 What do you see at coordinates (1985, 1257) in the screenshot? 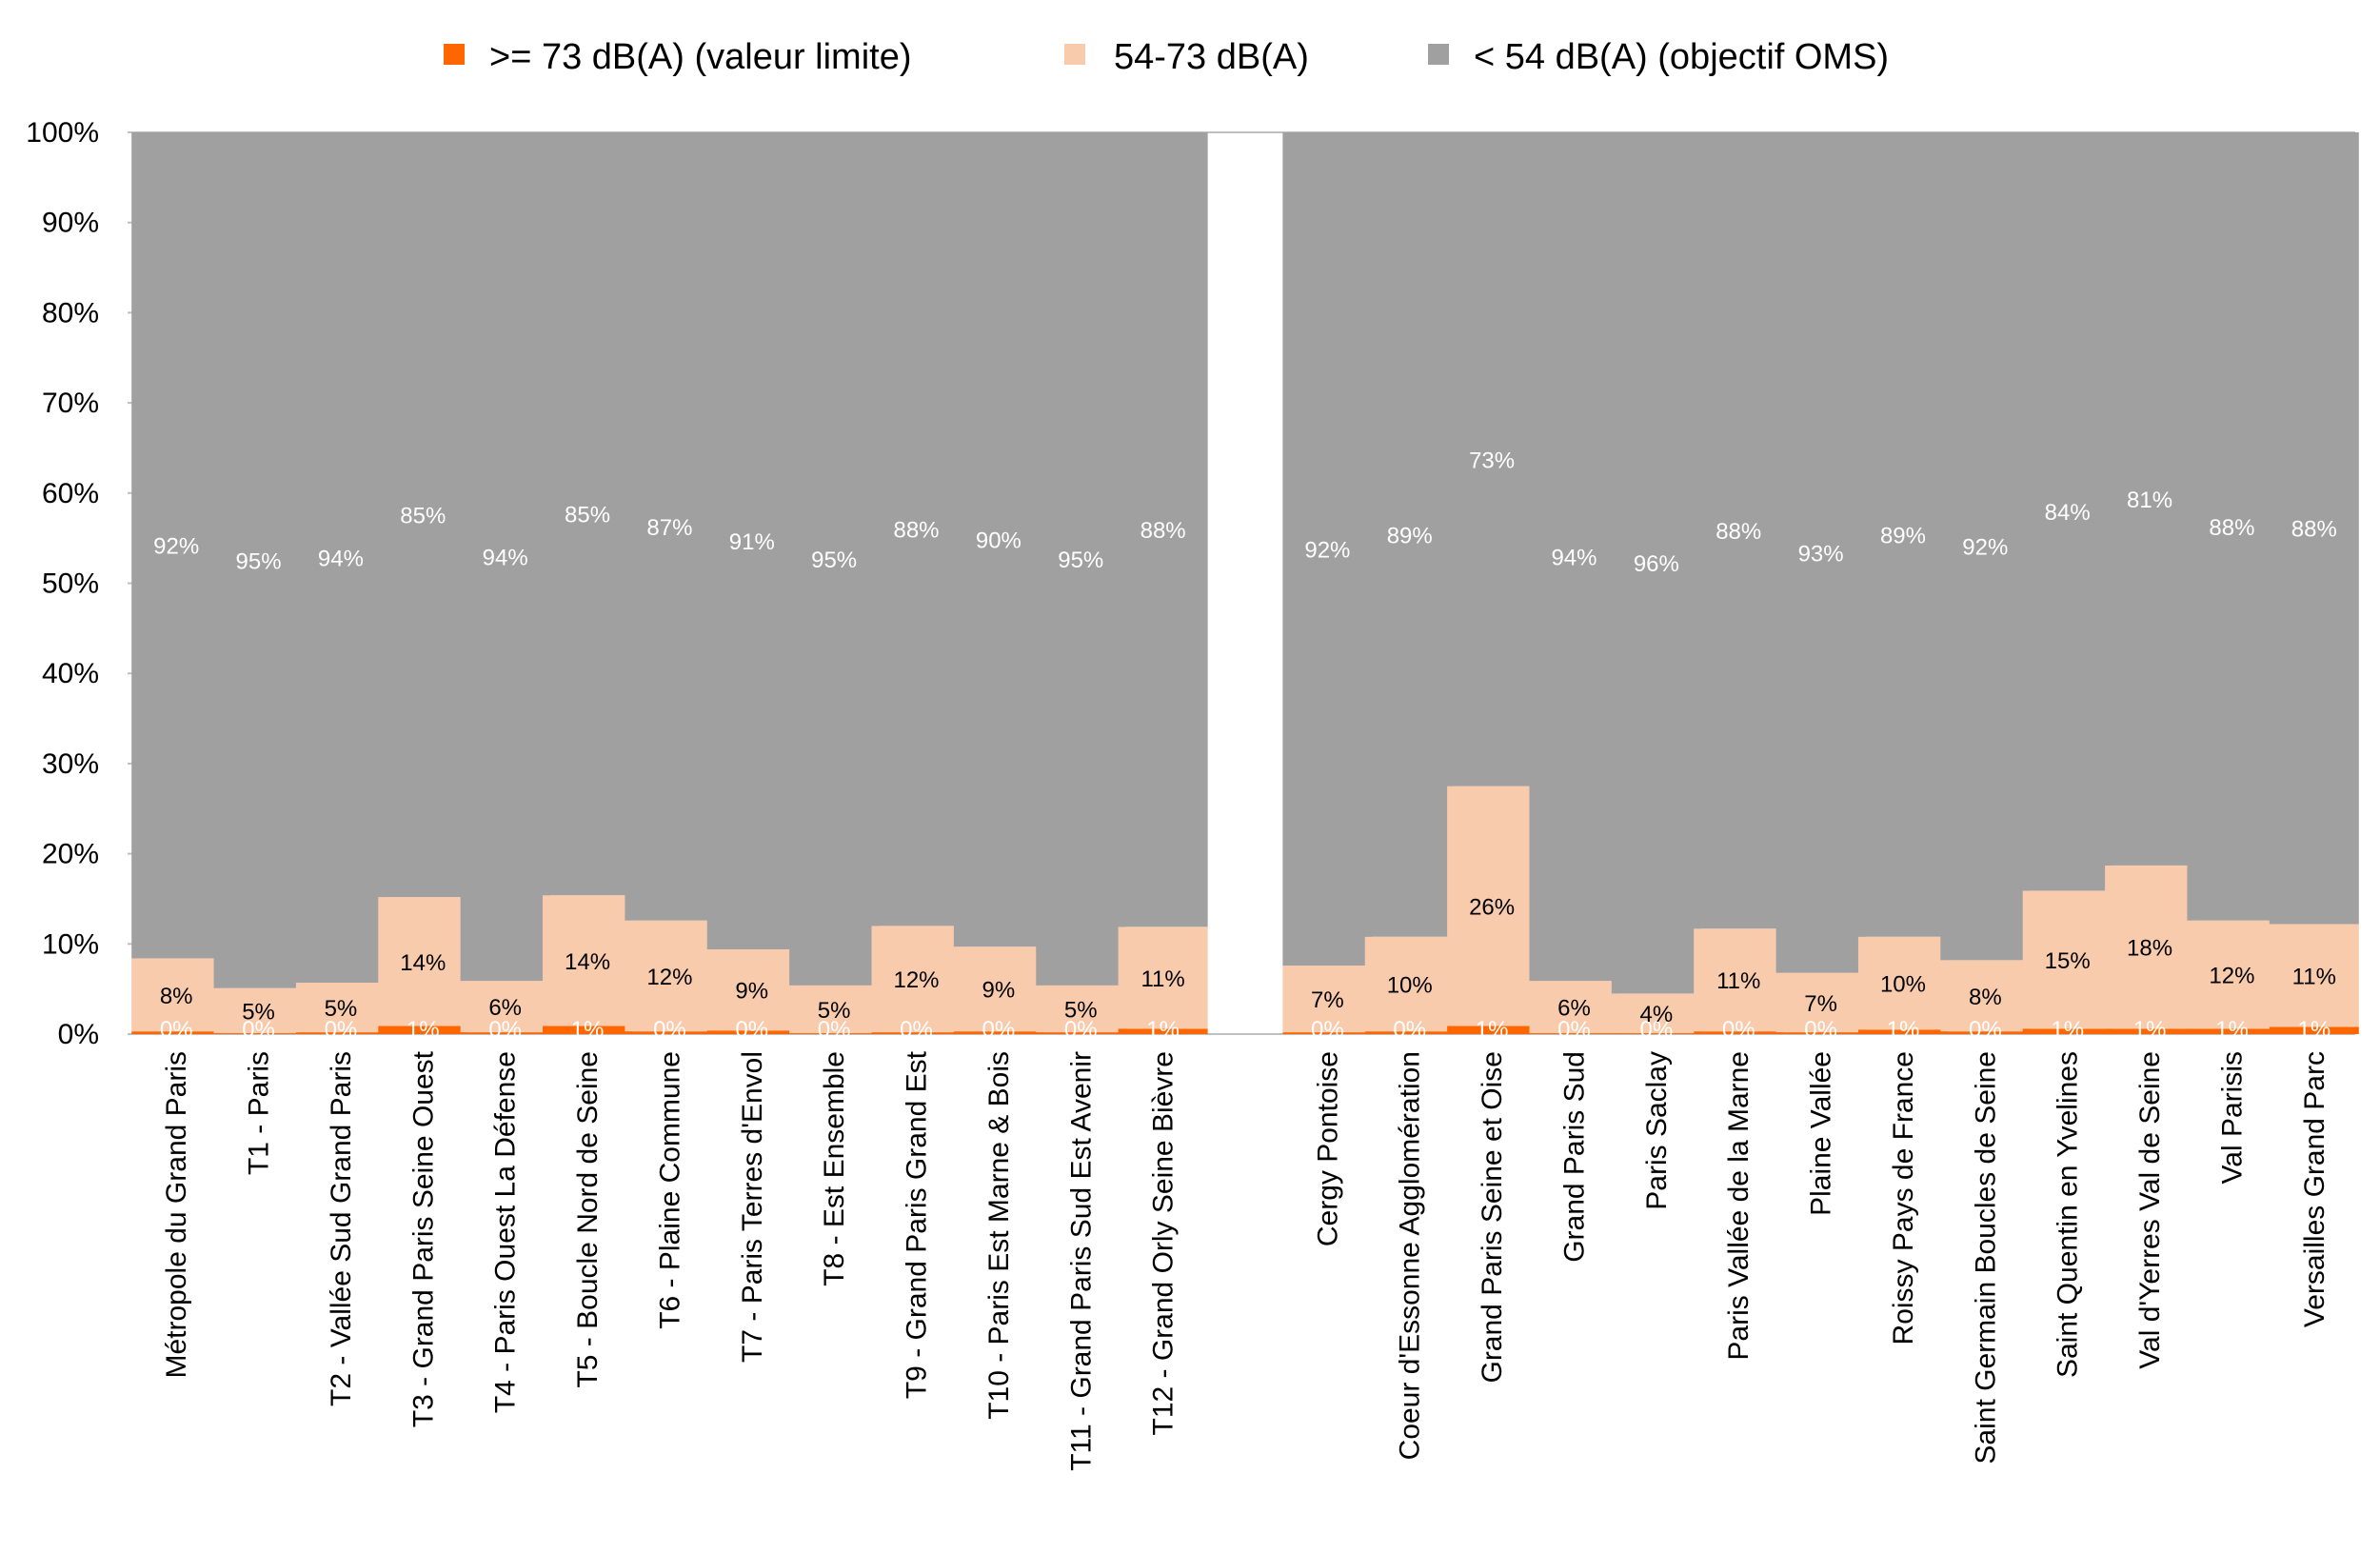
I see `category-label: Saint Germain Boucles de Seine` at bounding box center [1985, 1257].